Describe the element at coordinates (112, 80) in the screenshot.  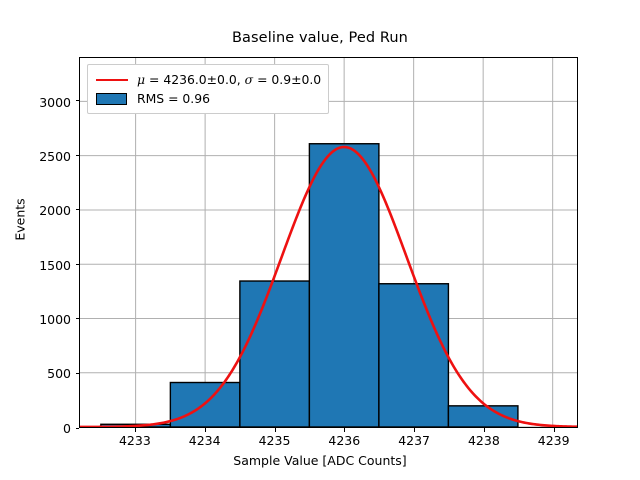
I see `legend-line-swatch` at that location.